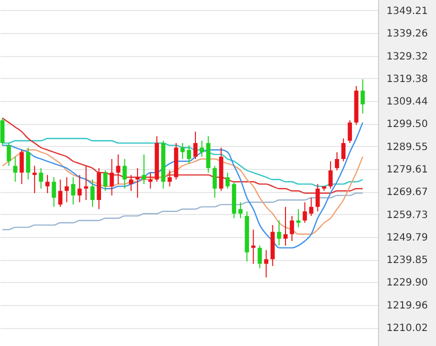 This screenshot has height=346, width=436. I want to click on y-tick-label: 1269.67, so click(407, 192).